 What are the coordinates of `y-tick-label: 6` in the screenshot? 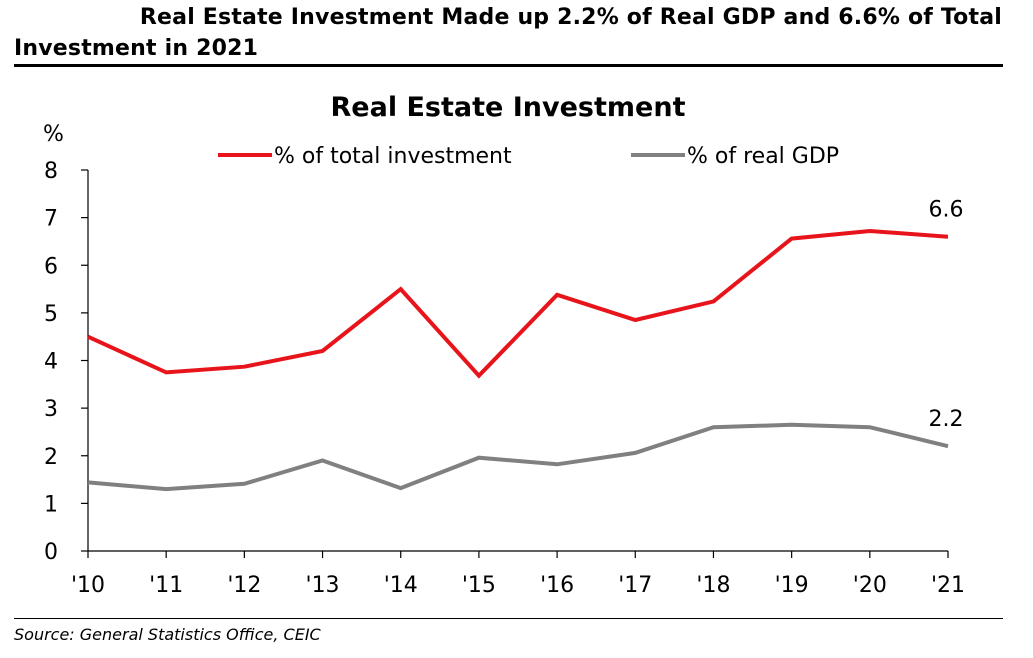 It's located at (51, 266).